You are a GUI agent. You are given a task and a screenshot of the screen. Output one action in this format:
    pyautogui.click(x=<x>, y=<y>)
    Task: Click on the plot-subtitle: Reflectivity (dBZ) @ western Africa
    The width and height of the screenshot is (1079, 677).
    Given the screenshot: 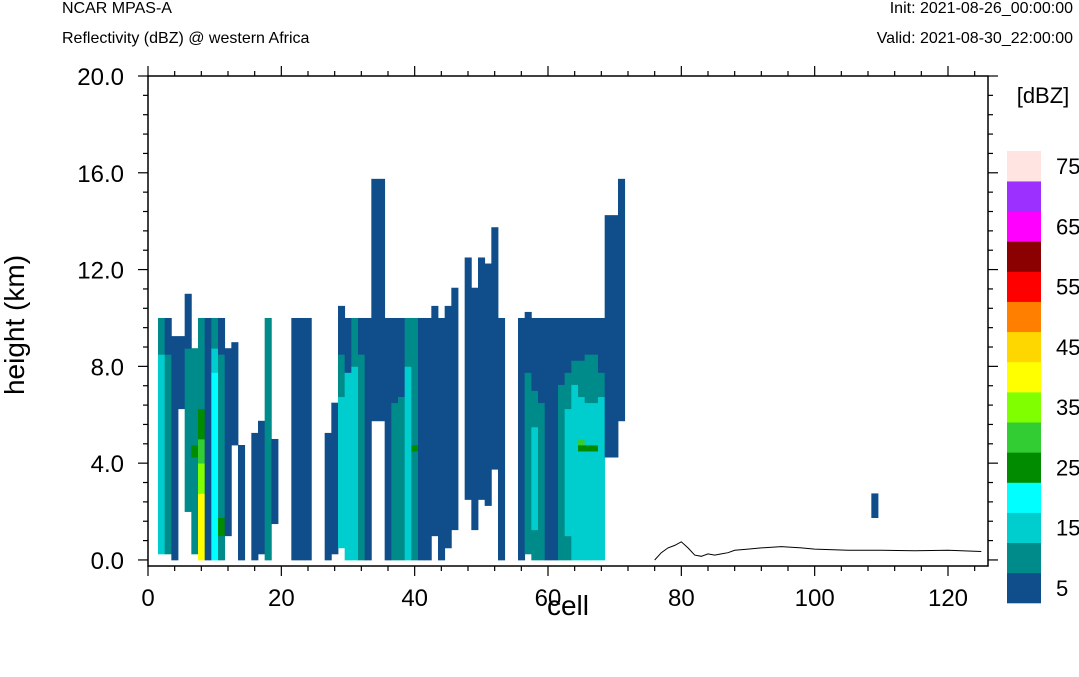 What is the action you would take?
    pyautogui.click(x=186, y=38)
    